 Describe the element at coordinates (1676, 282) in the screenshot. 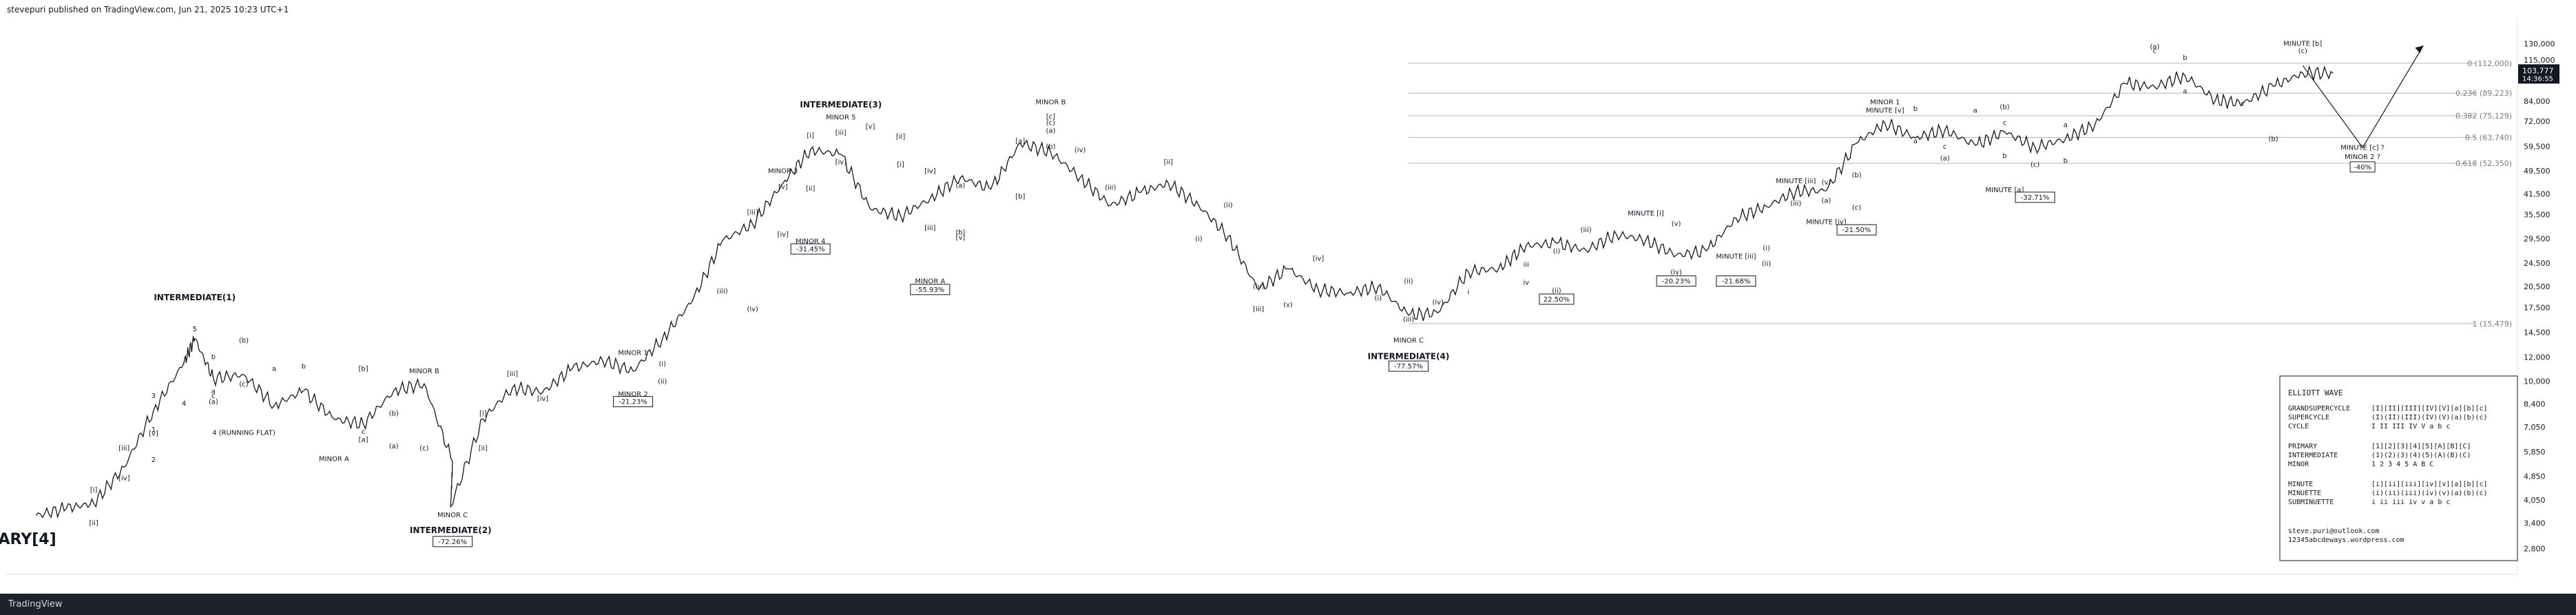

I see `percent-text-6: -20.23%` at that location.